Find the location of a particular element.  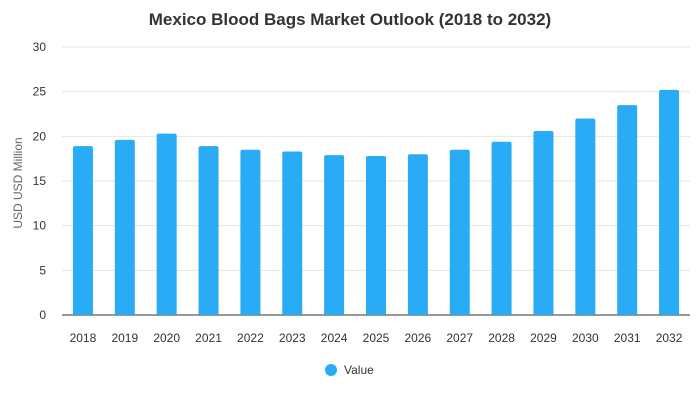

x-tick-label: 2028 is located at coordinates (501, 338).